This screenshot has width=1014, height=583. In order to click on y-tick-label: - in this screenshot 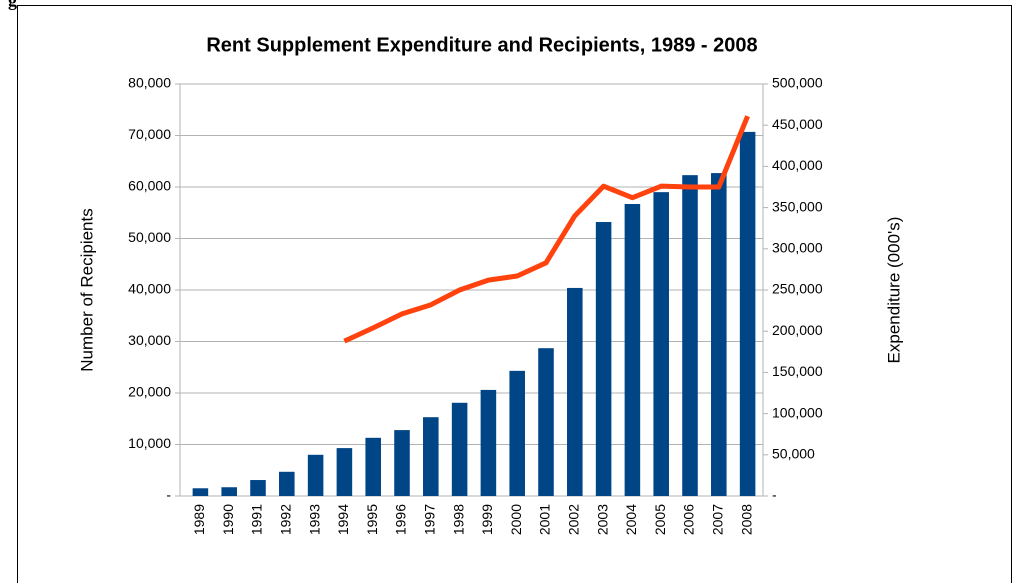, I will do `click(168, 495)`.